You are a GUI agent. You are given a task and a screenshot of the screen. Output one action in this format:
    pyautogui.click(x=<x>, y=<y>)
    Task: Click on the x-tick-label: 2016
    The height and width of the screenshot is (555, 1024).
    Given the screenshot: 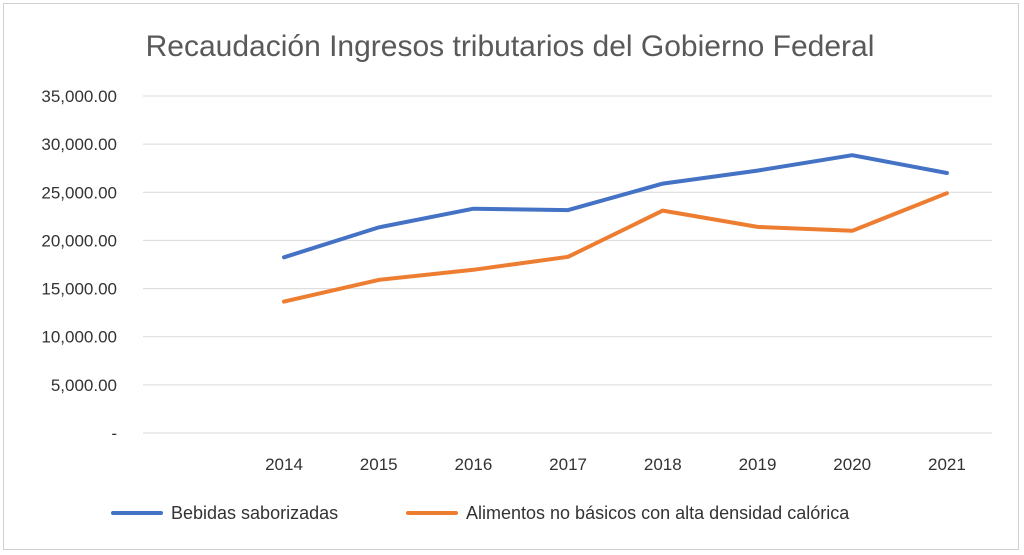 What is the action you would take?
    pyautogui.click(x=473, y=464)
    